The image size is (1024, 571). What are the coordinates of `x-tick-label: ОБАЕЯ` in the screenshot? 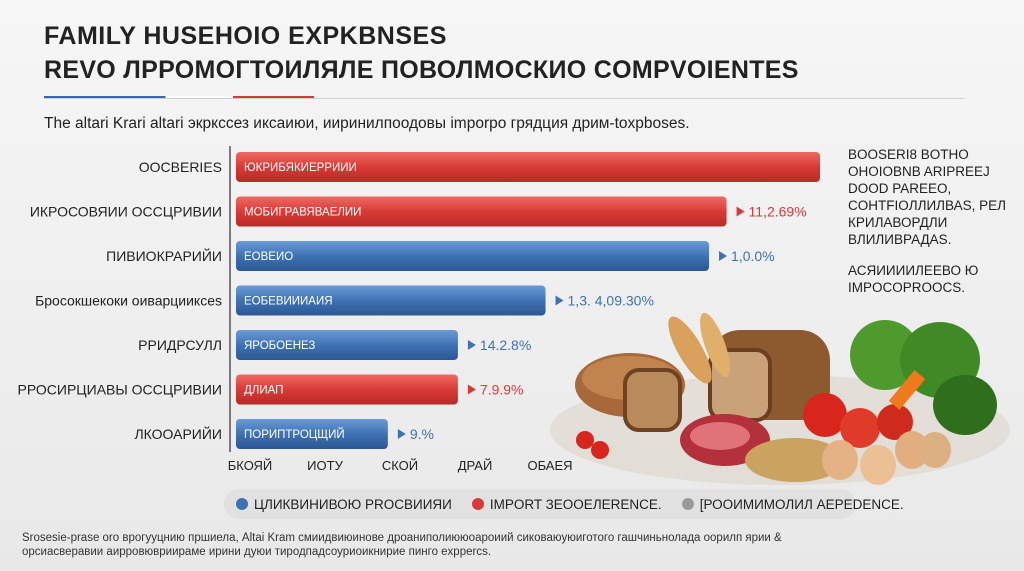 It's located at (549, 465).